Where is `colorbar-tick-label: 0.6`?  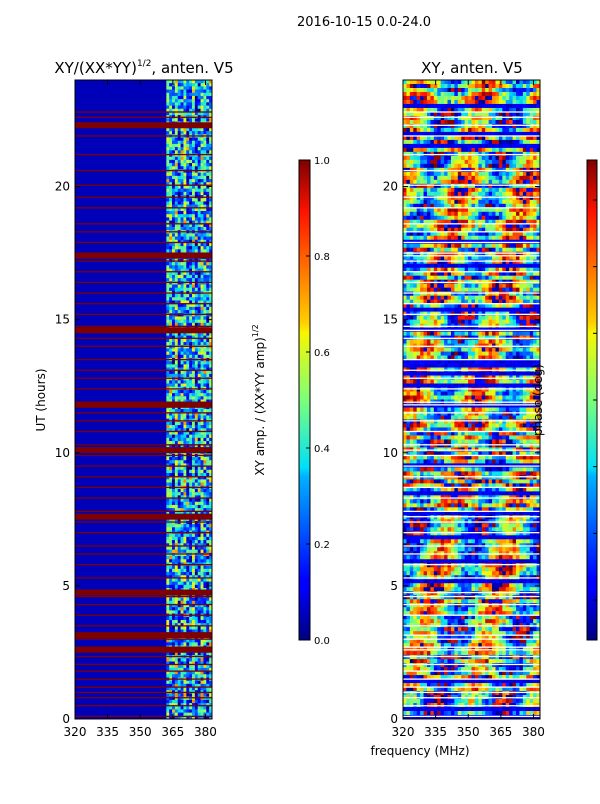
colorbar-tick-label: 0.6 is located at coordinates (322, 353).